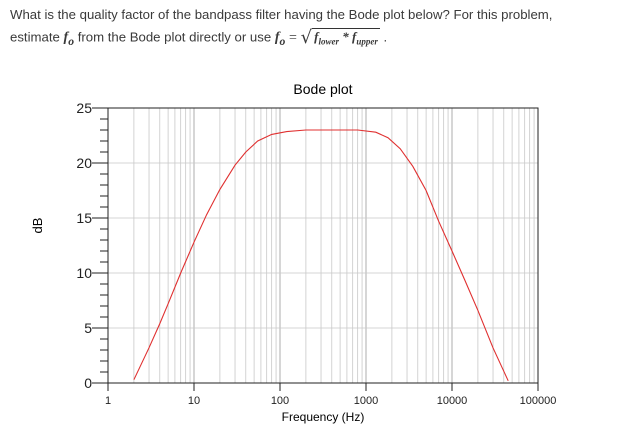  I want to click on question-mid-text: from the Bode plot directly or use, so click(174, 37).